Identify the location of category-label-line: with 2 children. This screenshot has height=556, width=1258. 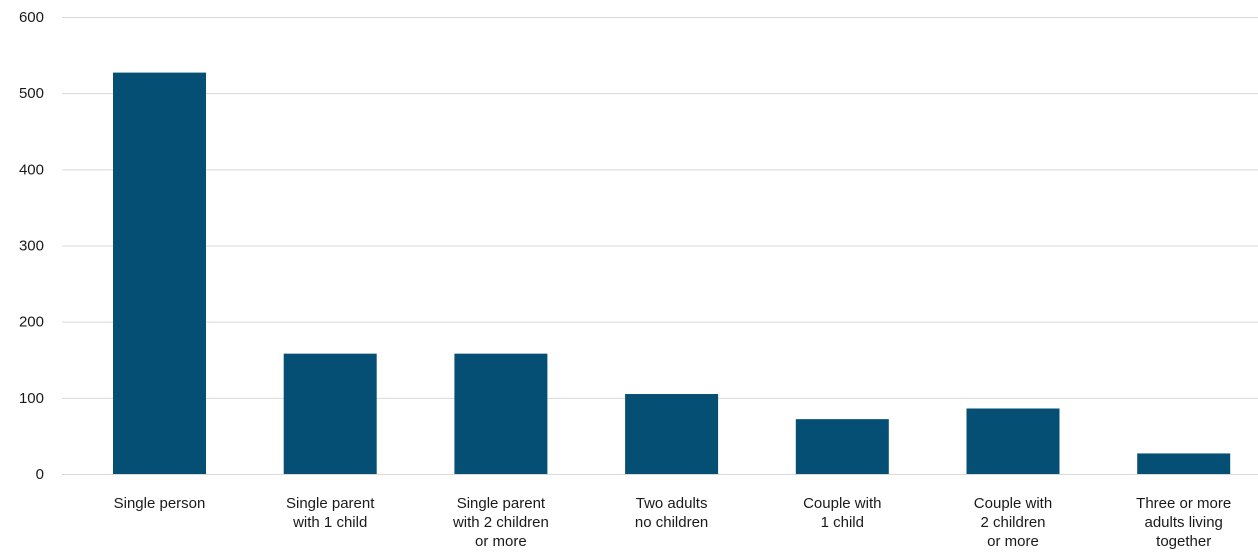
(500, 522).